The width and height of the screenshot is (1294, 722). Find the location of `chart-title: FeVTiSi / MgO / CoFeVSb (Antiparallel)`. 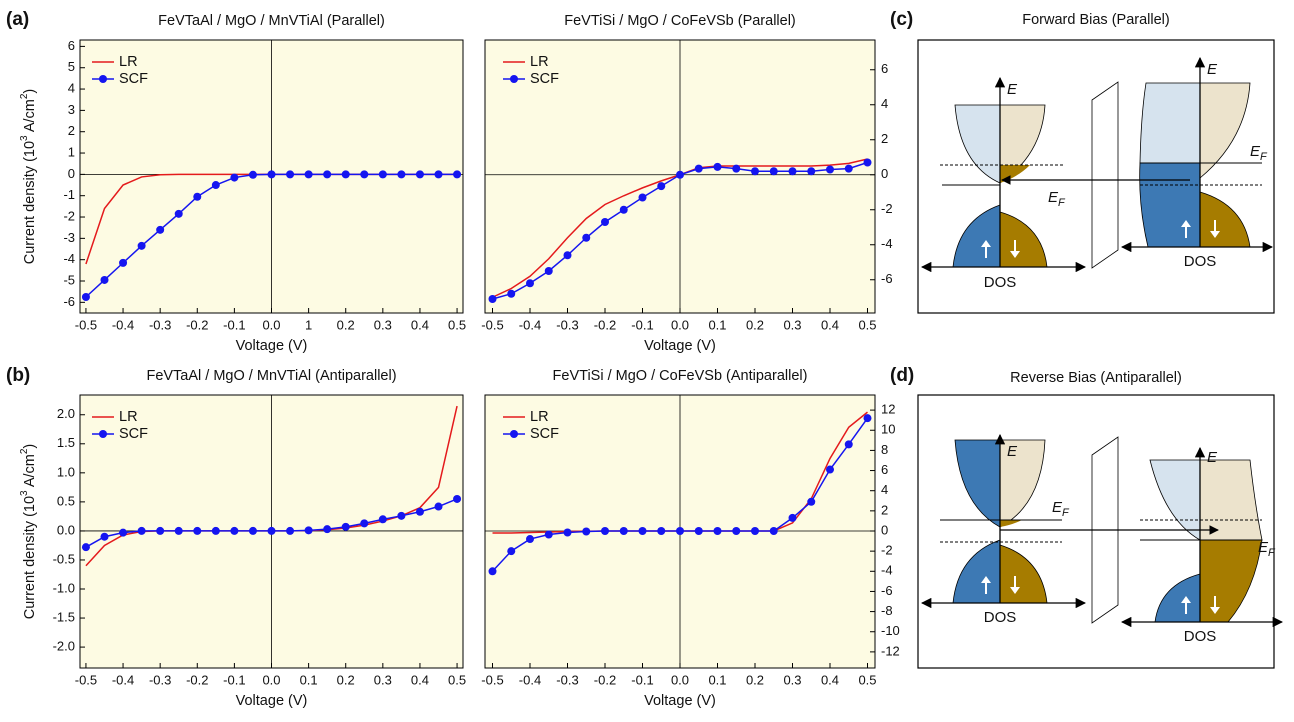

chart-title: FeVTiSi / MgO / CoFeVSb (Antiparallel) is located at coordinates (680, 376).